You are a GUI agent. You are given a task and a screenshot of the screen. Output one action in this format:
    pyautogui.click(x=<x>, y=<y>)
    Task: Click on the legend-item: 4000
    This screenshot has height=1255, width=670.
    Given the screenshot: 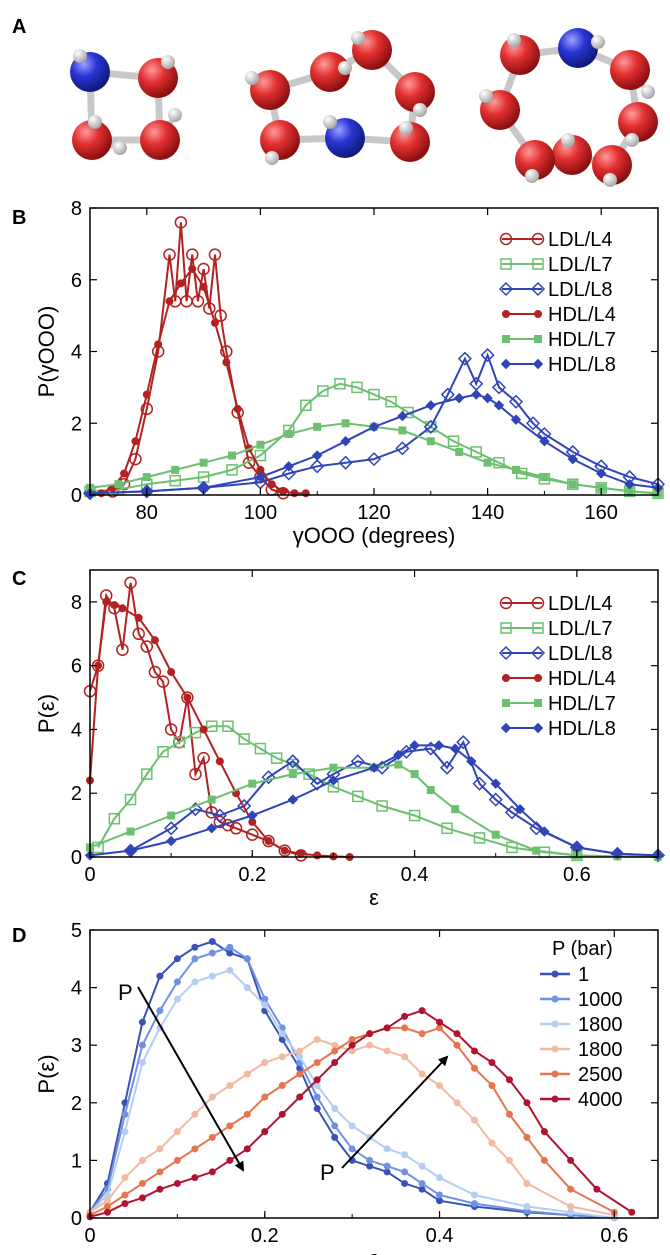 What is the action you would take?
    pyautogui.click(x=581, y=1100)
    